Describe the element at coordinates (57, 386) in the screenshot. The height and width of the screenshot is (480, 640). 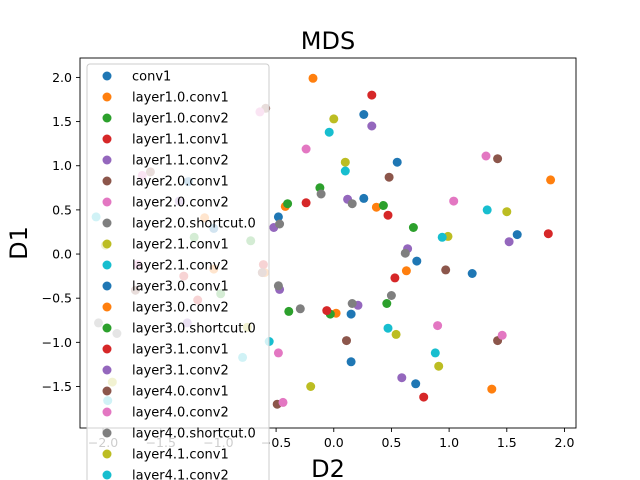
I see `y-tick-label: −1.5` at that location.